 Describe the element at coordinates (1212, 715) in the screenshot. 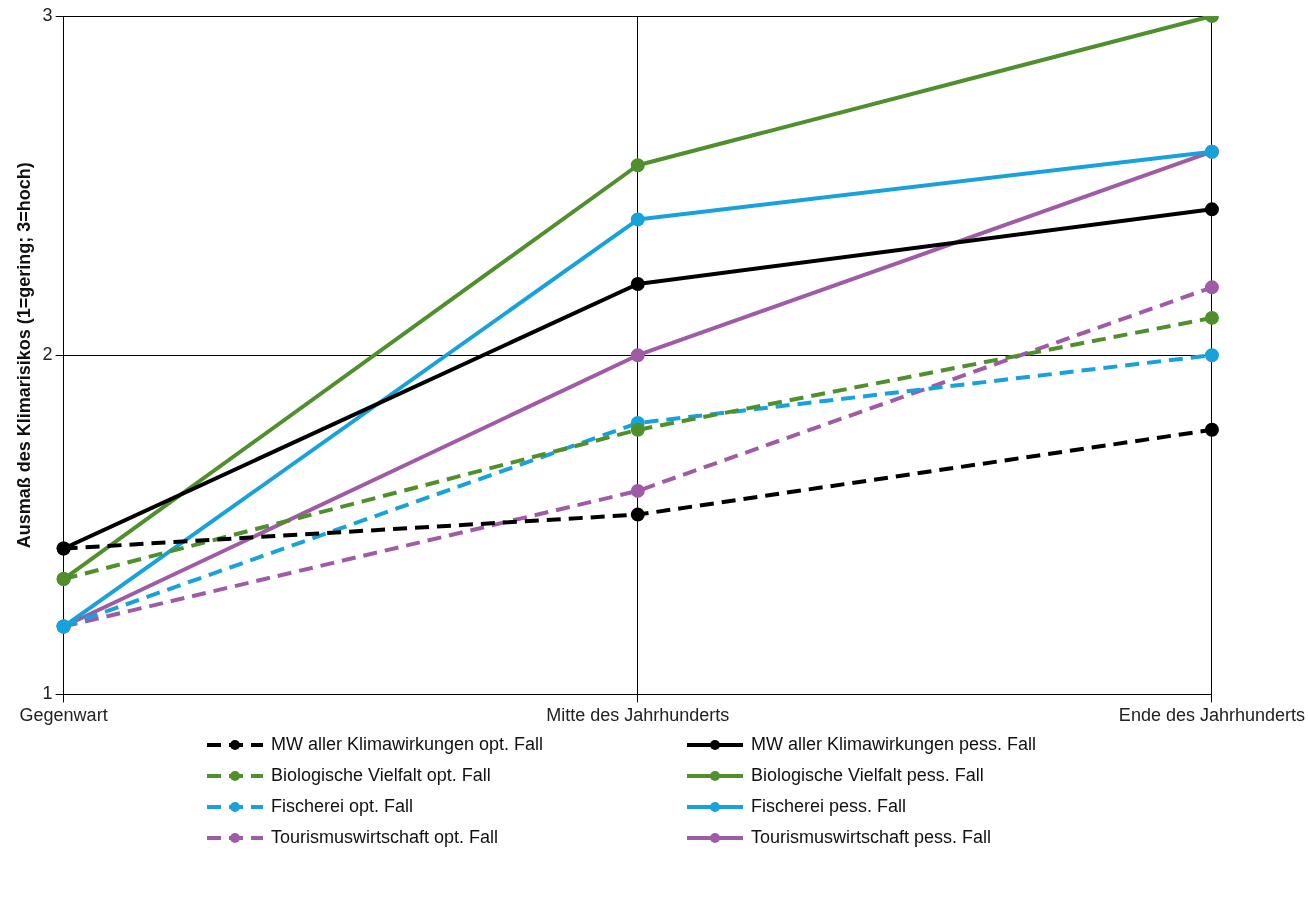

I see `x-tick-label: Ende des Jahrhunderts` at that location.